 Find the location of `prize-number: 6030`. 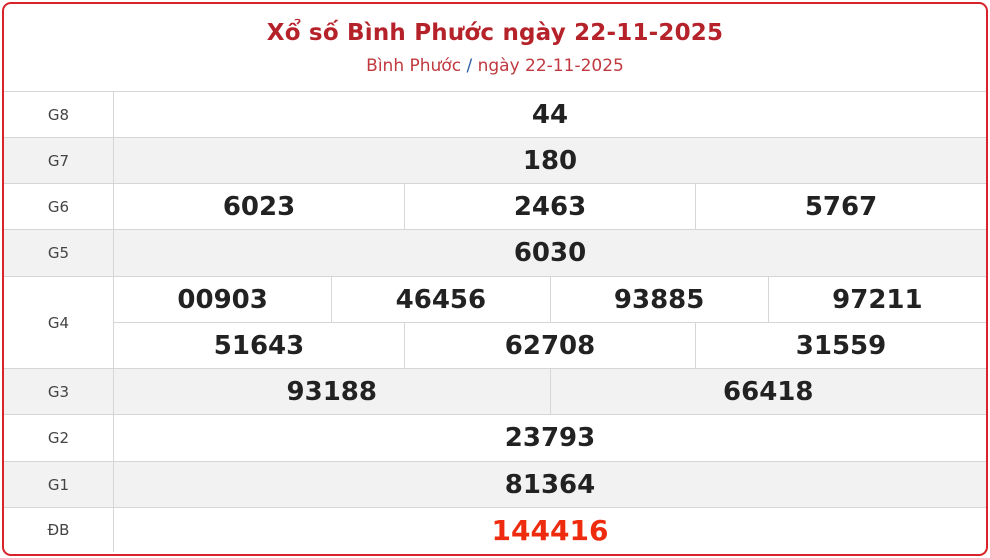

prize-number: 6030 is located at coordinates (550, 253).